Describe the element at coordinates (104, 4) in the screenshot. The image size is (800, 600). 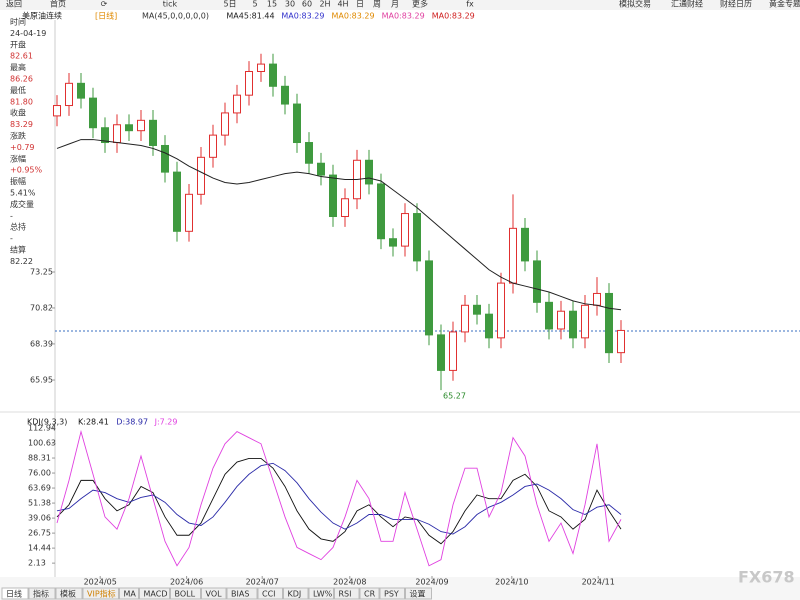
I see `toolbar-button: ⟳` at that location.